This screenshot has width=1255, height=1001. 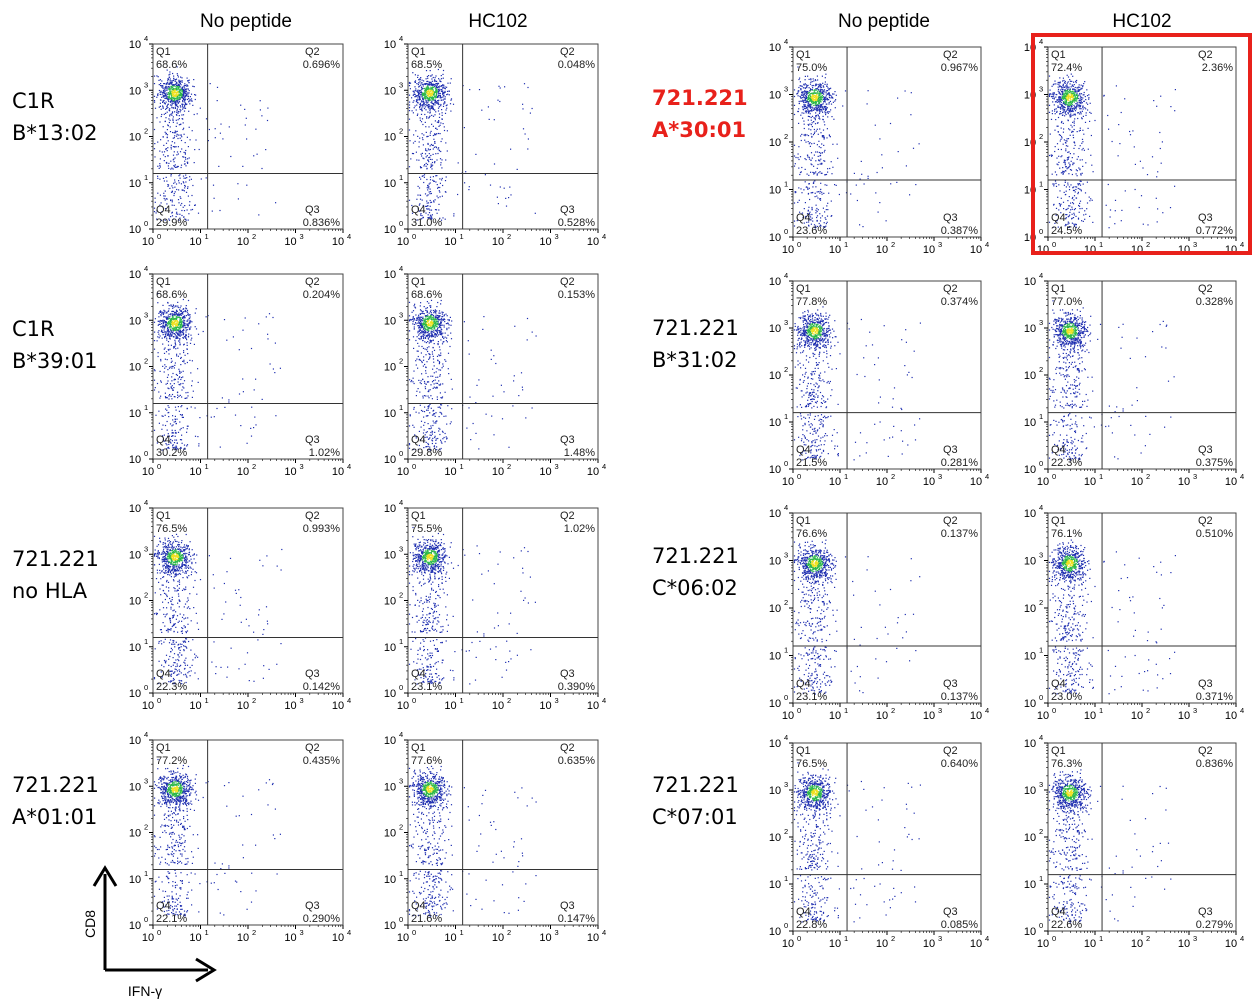 What do you see at coordinates (462, 236) in the screenshot?
I see `x-tick-exponent: 1` at bounding box center [462, 236].